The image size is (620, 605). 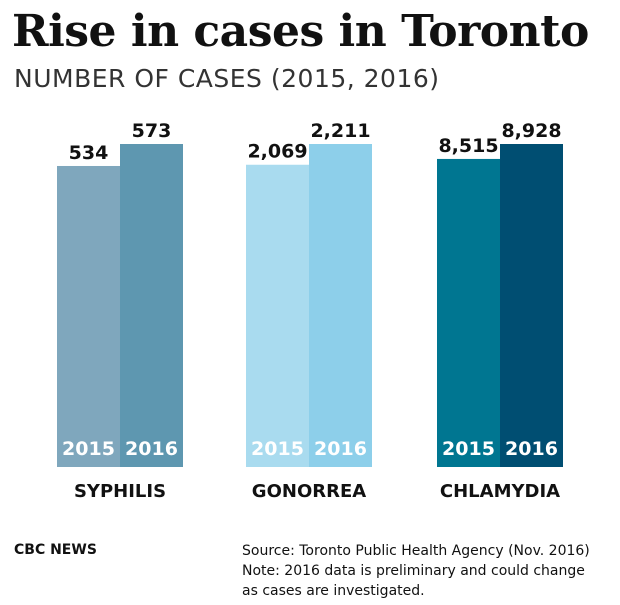 What do you see at coordinates (151, 449) in the screenshot?
I see `year-label-syphilis-2016: 2016` at bounding box center [151, 449].